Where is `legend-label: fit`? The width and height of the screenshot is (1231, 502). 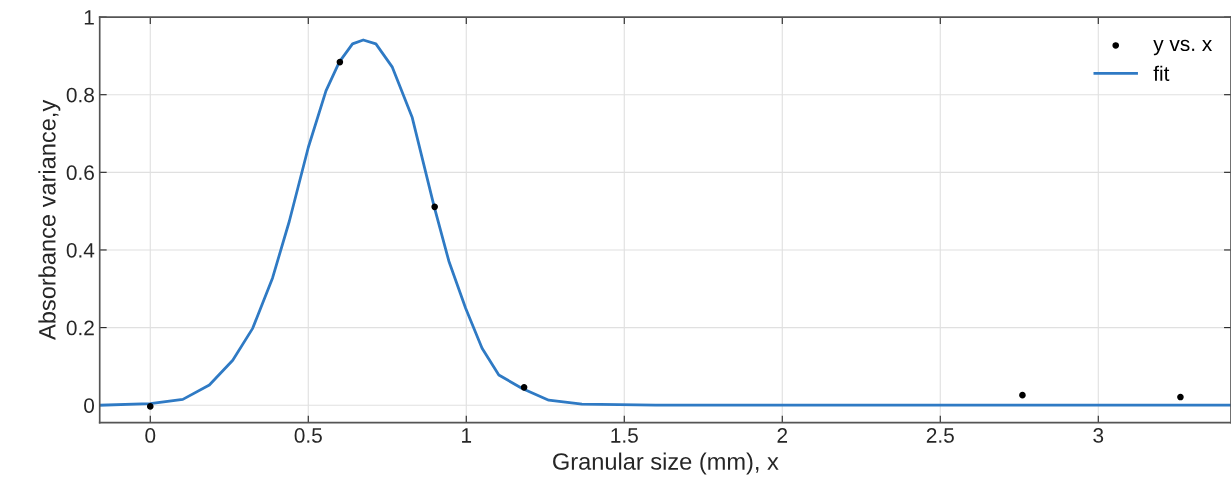
legend-label: fit is located at coordinates (1161, 73).